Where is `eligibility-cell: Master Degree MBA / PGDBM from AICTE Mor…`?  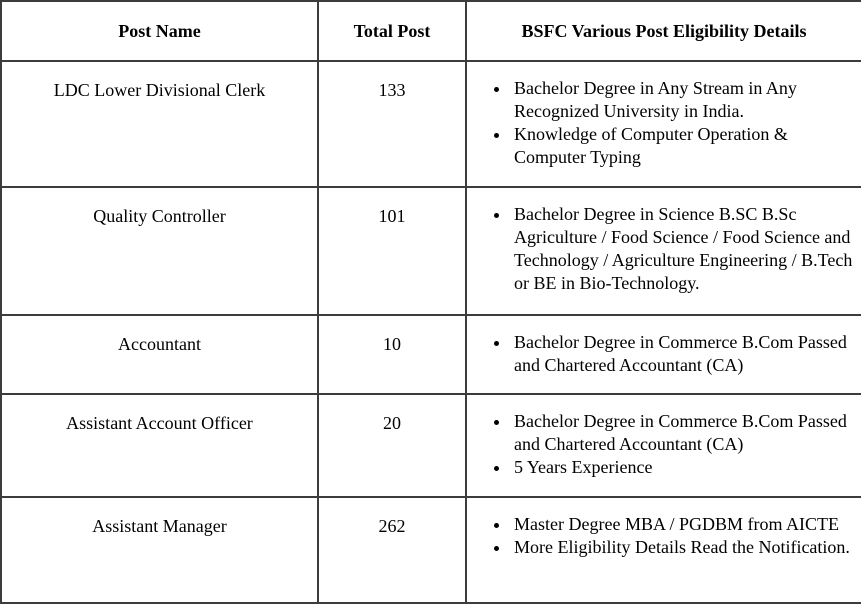
eligibility-cell: Master Degree MBA / PGDBM from AICTE Mor… is located at coordinates (663, 550).